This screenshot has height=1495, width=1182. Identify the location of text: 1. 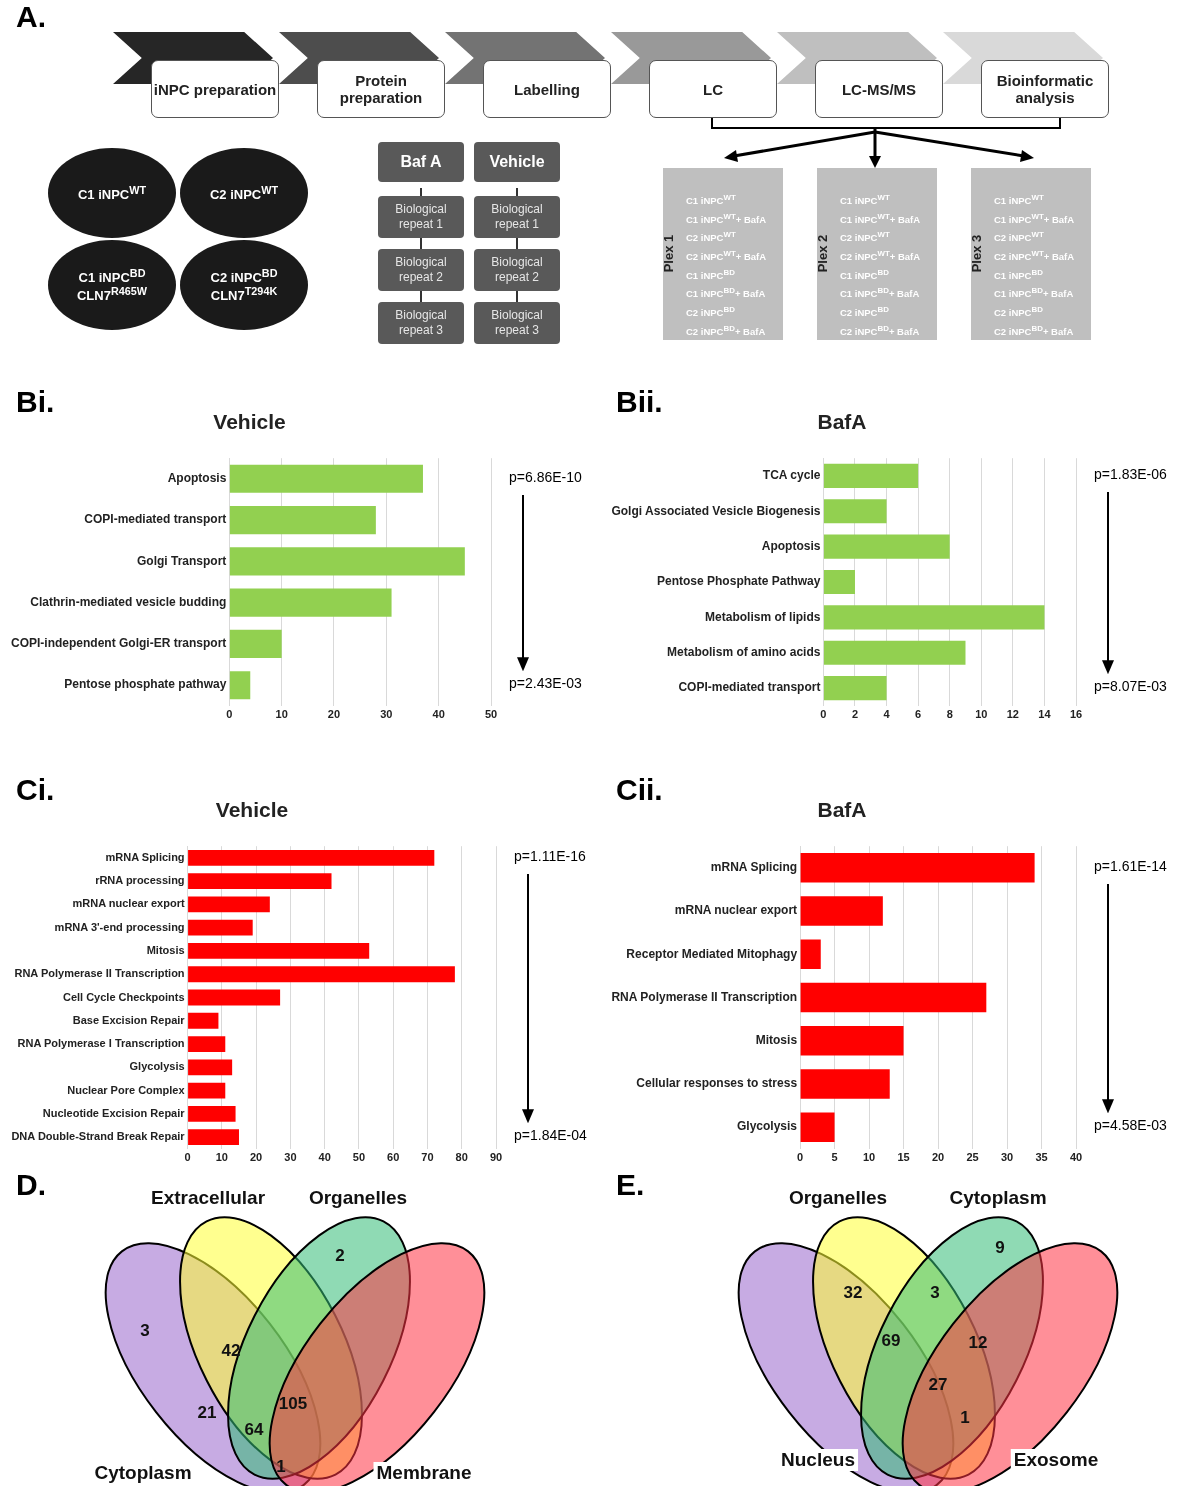
(281, 1467).